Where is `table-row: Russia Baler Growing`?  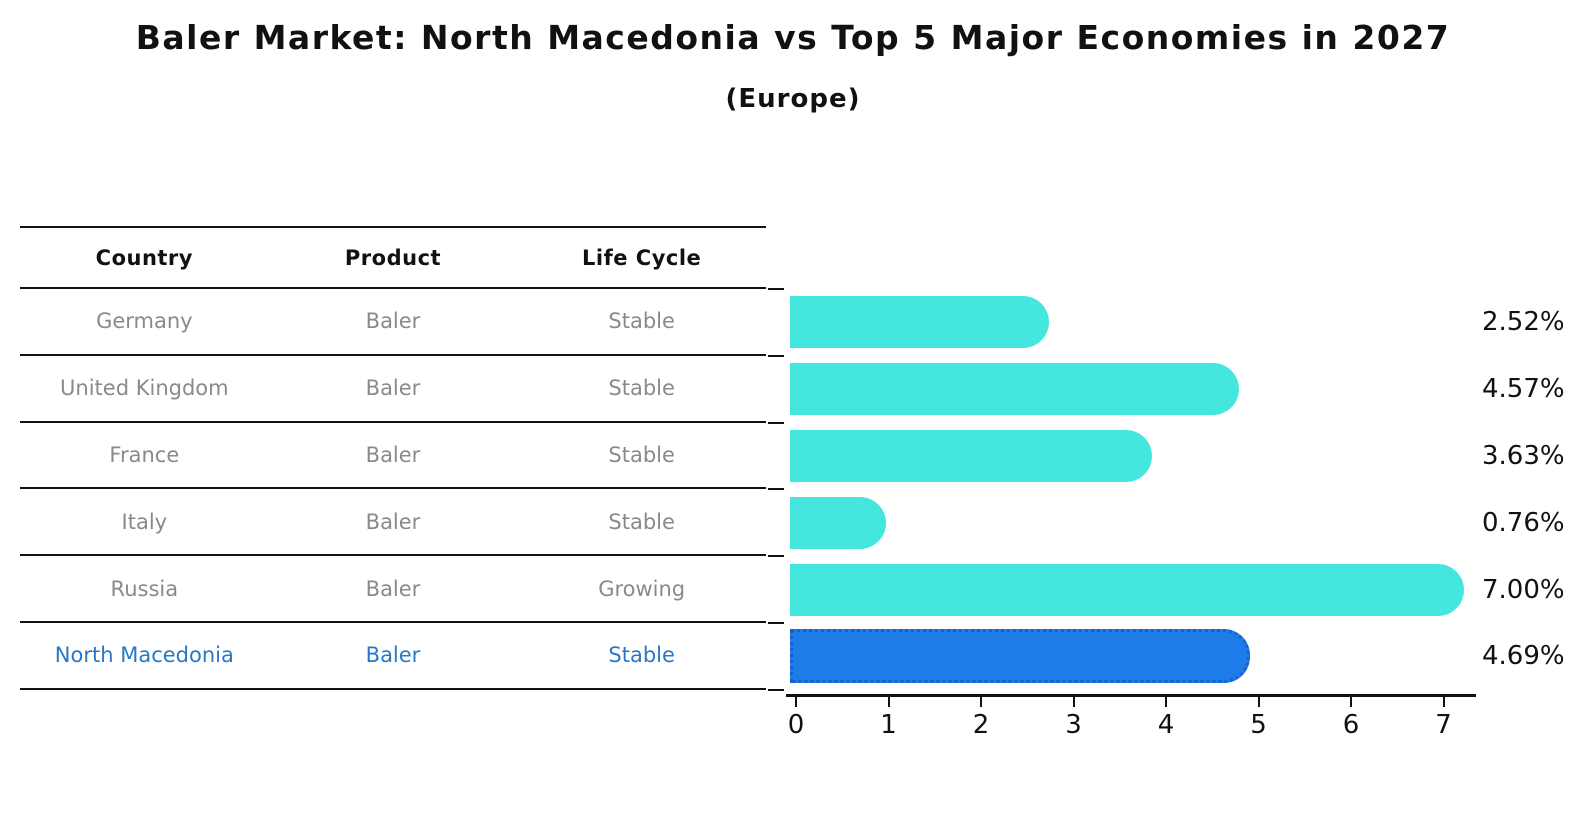
table-row: Russia Baler Growing is located at coordinates (393, 589).